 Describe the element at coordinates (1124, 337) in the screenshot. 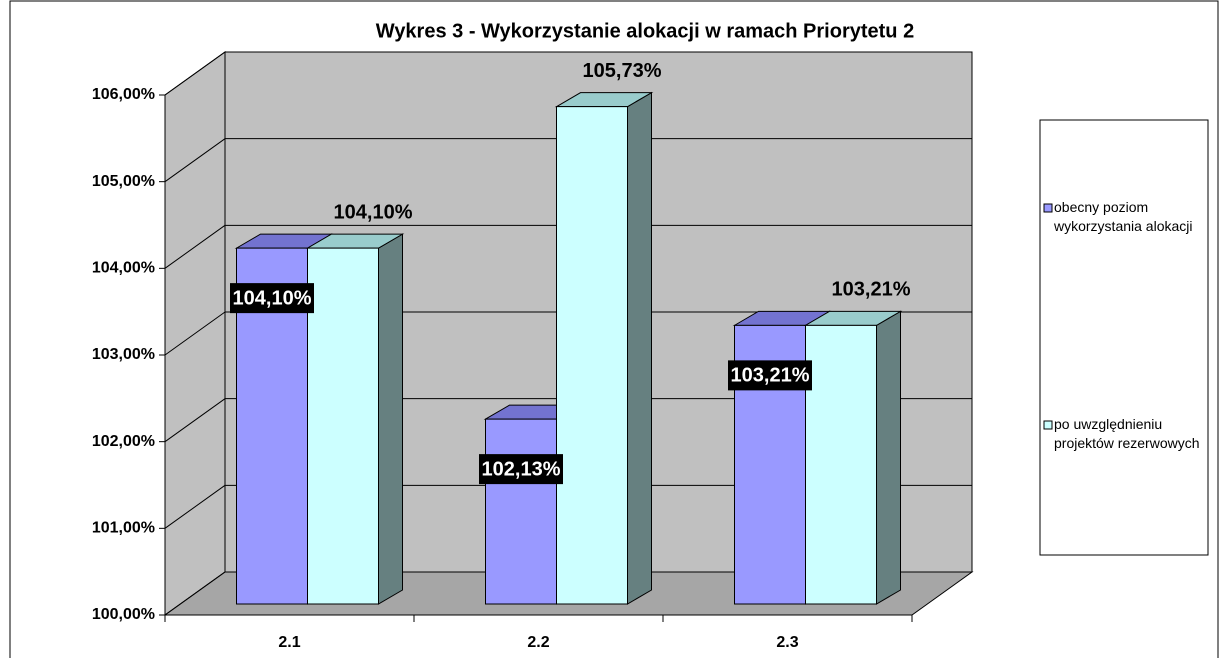

I see `legend` at that location.